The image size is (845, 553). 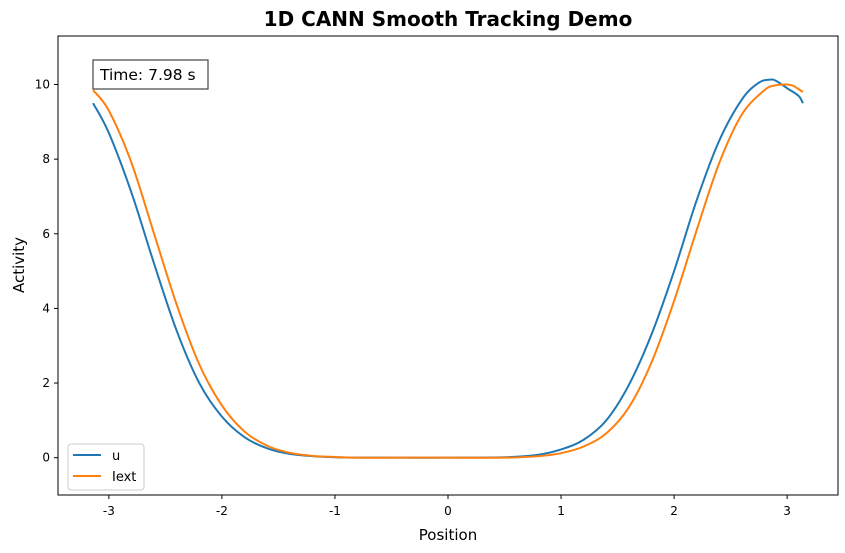 I want to click on y-tick-label: 8, so click(x=46, y=159).